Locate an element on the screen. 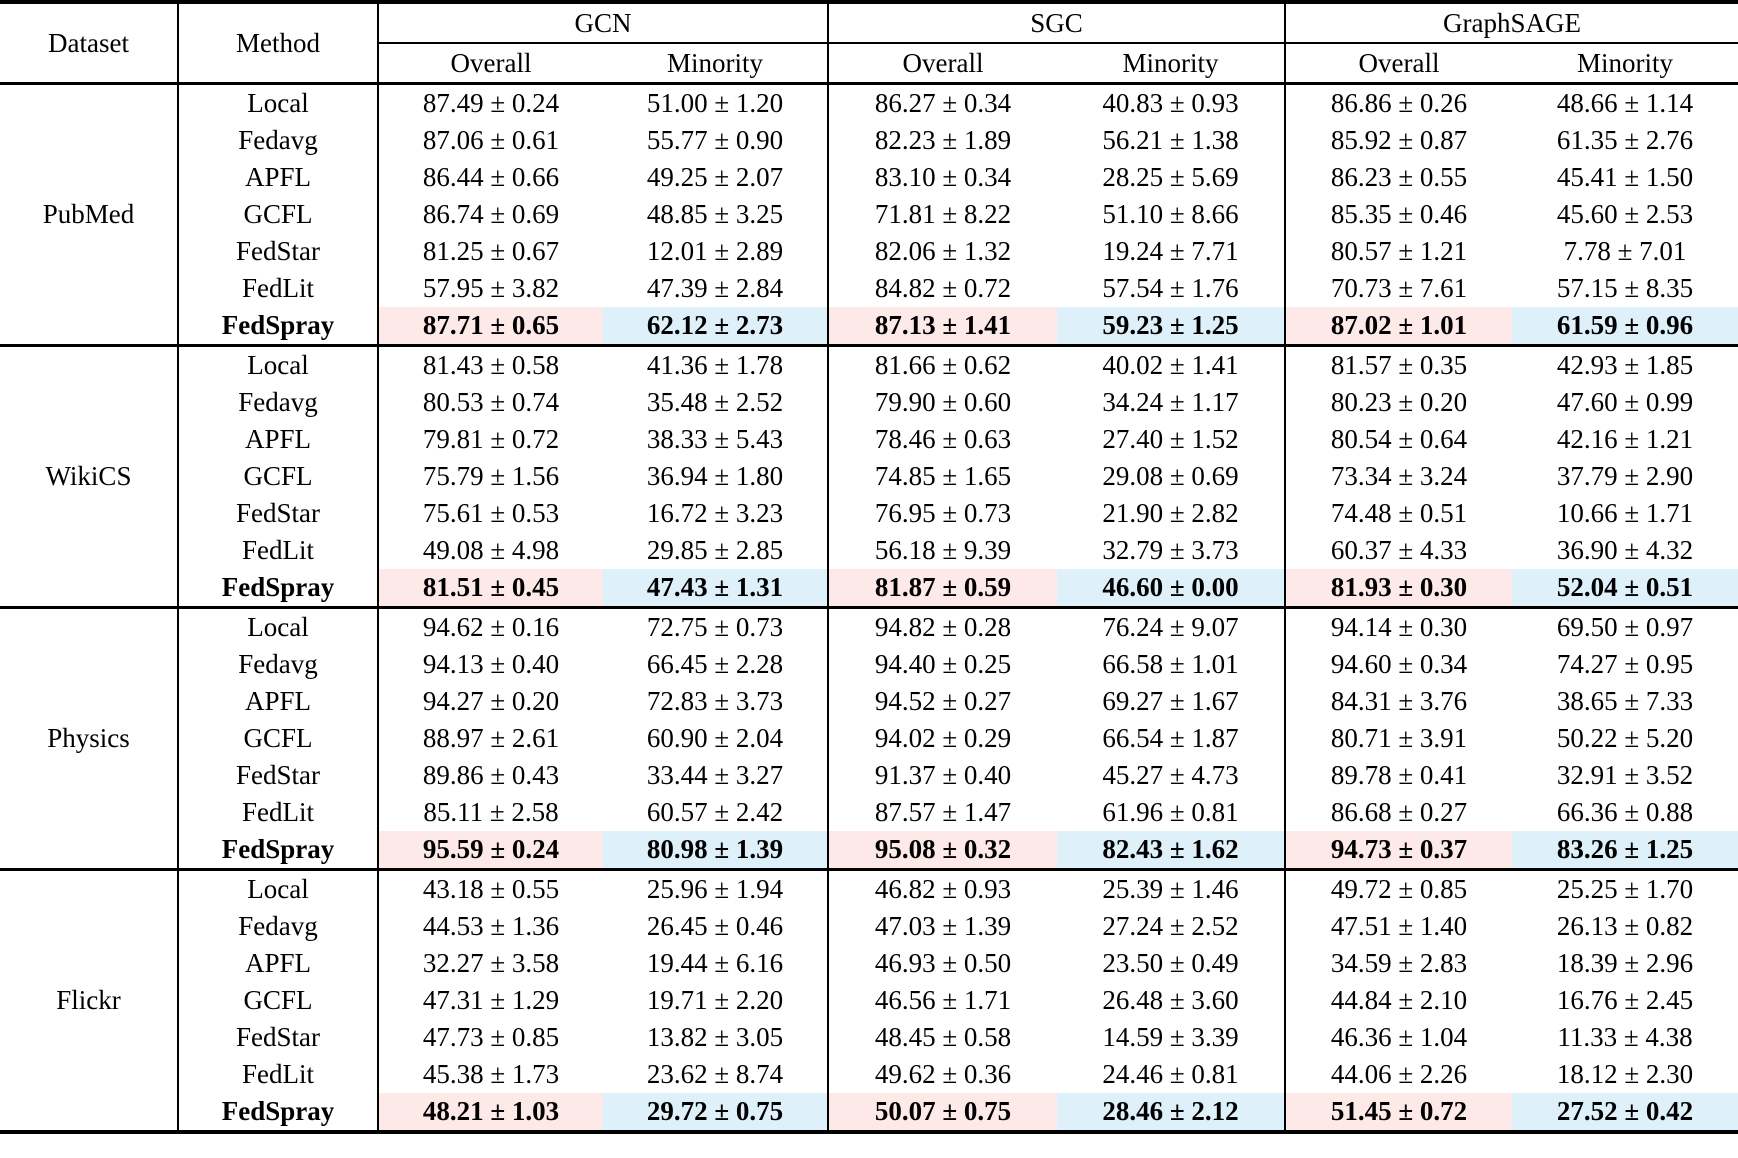 This screenshot has width=1738, height=1158. value-cell: 66.36 ± 0.88 is located at coordinates (1625, 812).